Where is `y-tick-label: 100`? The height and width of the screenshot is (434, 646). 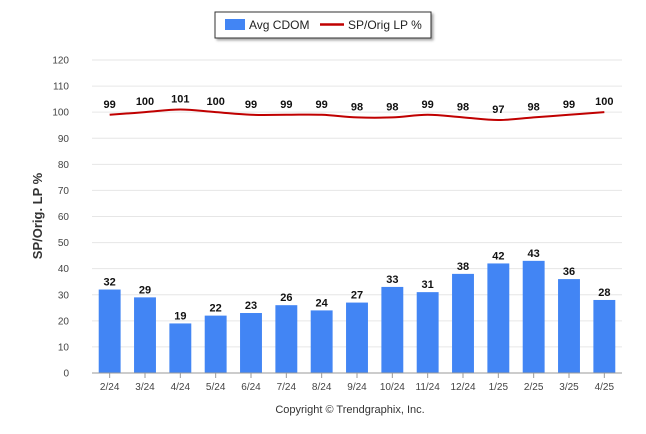 y-tick-label: 100 is located at coordinates (60, 113).